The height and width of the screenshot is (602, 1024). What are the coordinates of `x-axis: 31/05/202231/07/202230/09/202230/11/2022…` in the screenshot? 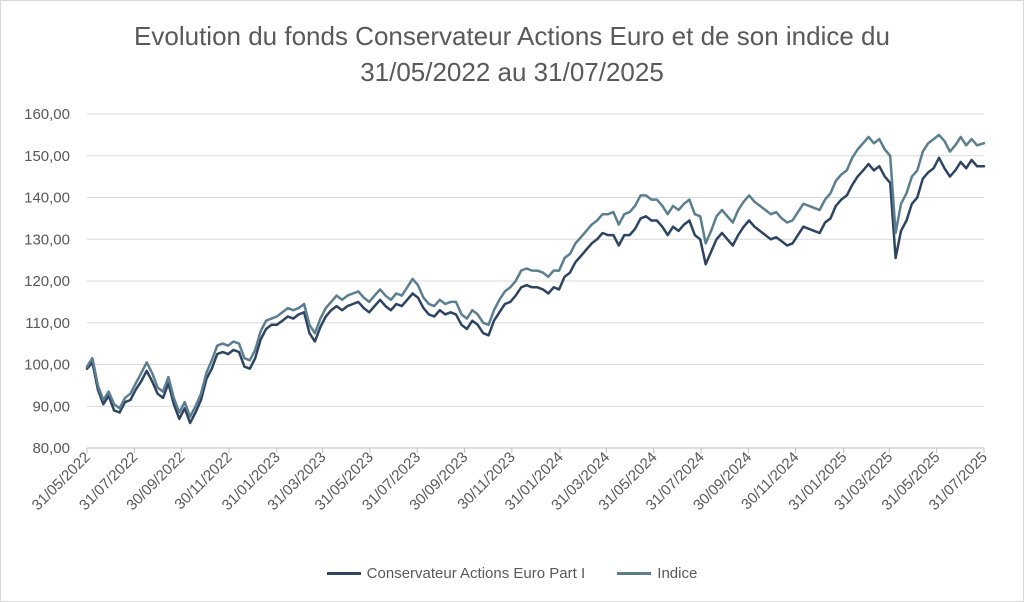 It's located at (510, 481).